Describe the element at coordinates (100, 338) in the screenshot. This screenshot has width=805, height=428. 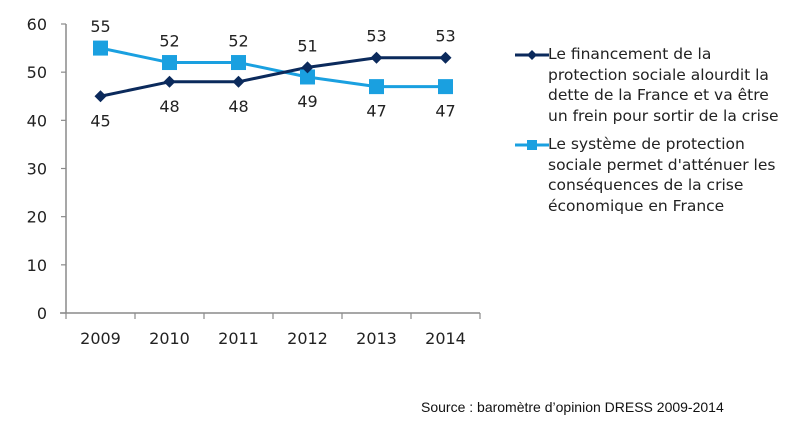
I see `x-tick-label: 2009` at that location.